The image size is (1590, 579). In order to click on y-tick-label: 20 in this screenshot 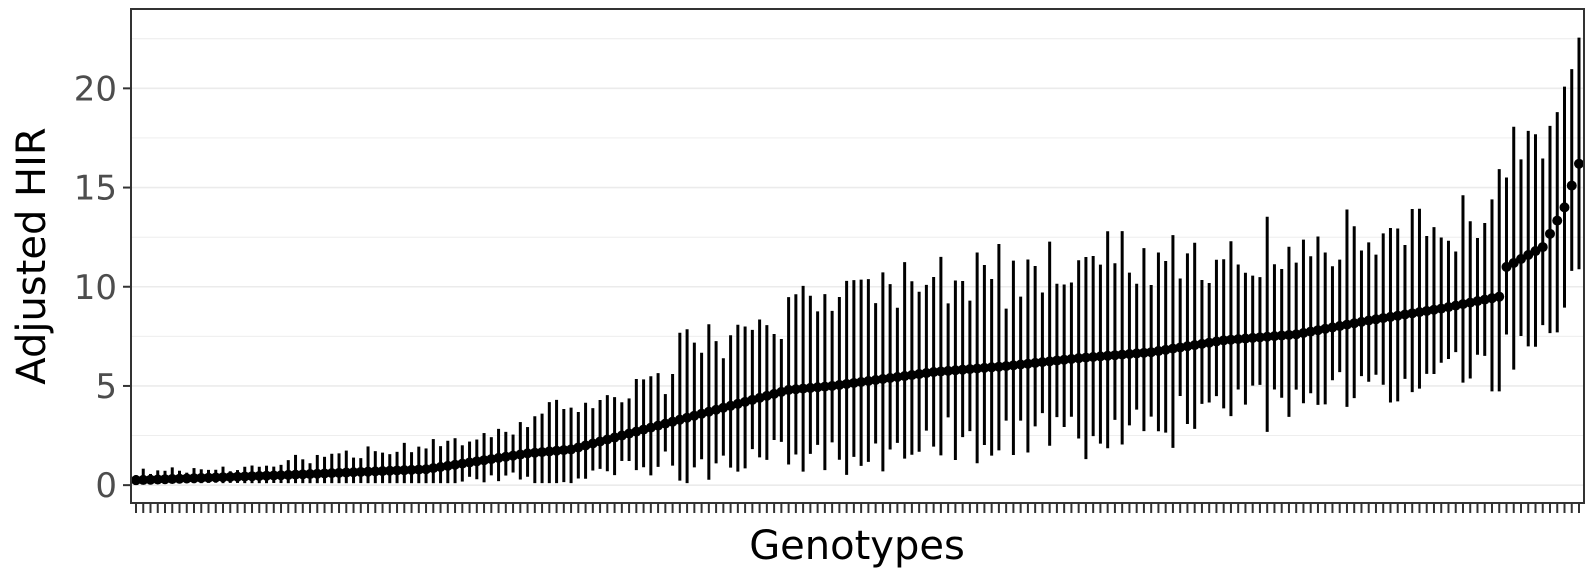, I will do `click(95, 89)`.